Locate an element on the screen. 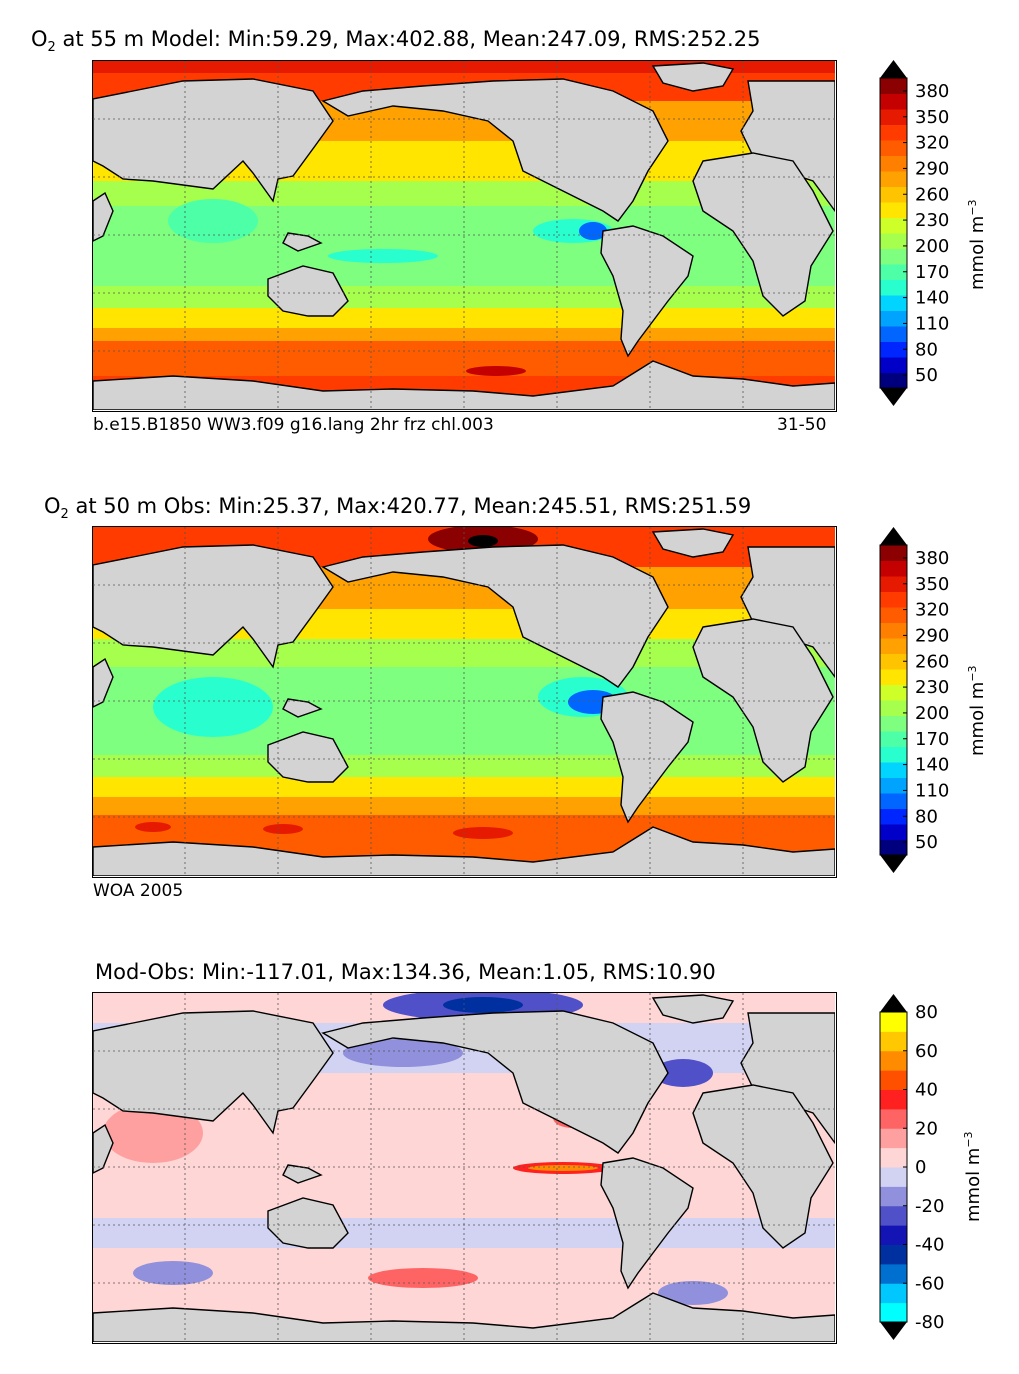 The width and height of the screenshot is (1019, 1374). colorbar-tick-label: 20 is located at coordinates (926, 1128).